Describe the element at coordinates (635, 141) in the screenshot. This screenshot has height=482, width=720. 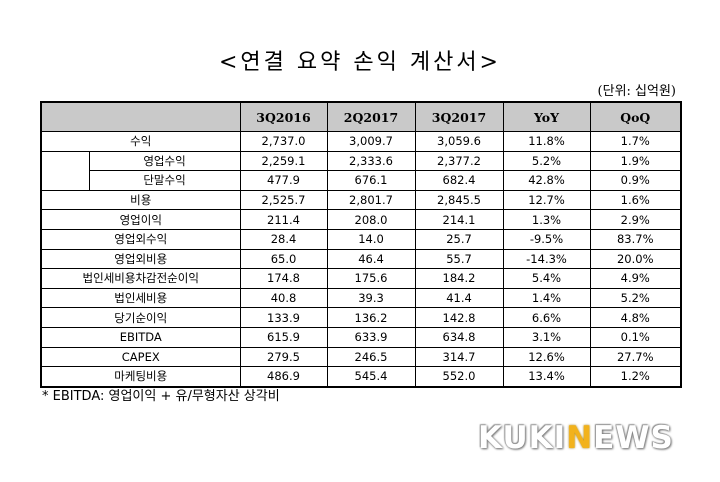
I see `cell: 1.7%` at that location.